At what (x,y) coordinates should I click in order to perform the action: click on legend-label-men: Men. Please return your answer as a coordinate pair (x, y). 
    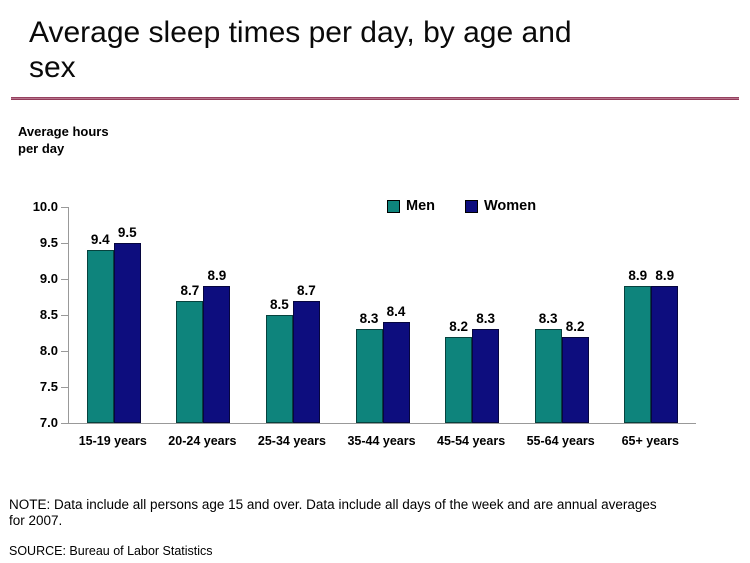
    Looking at the image, I should click on (420, 206).